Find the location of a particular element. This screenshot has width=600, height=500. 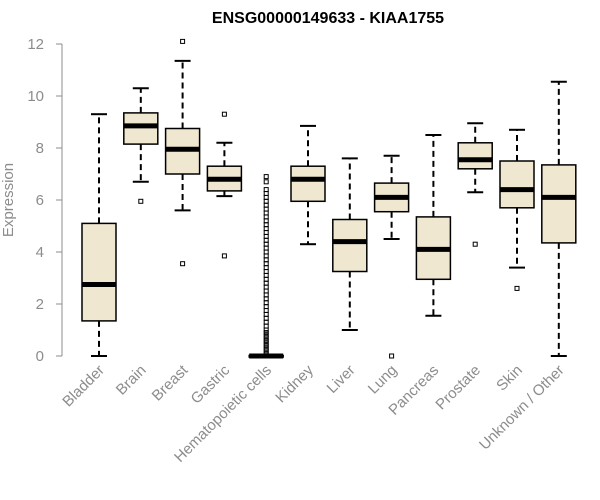

x-tick-label-kidney: Kidney is located at coordinates (294, 383).